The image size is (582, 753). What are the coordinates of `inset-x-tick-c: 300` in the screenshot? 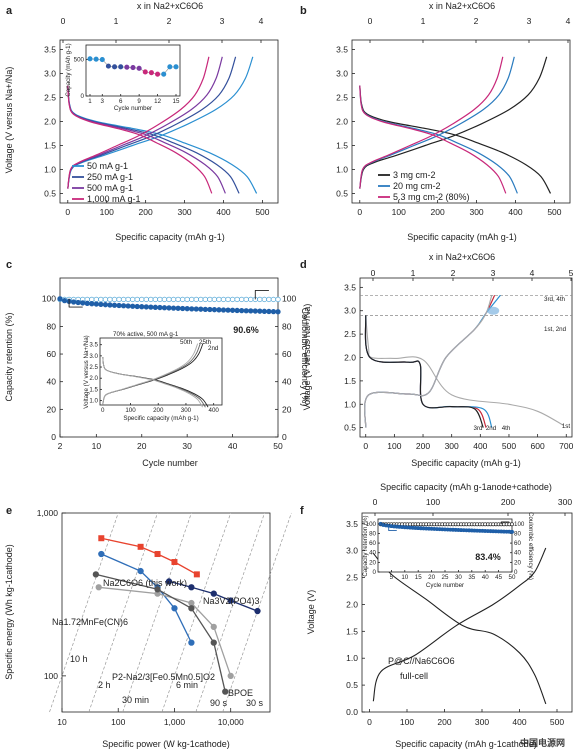 It's located at (186, 410).